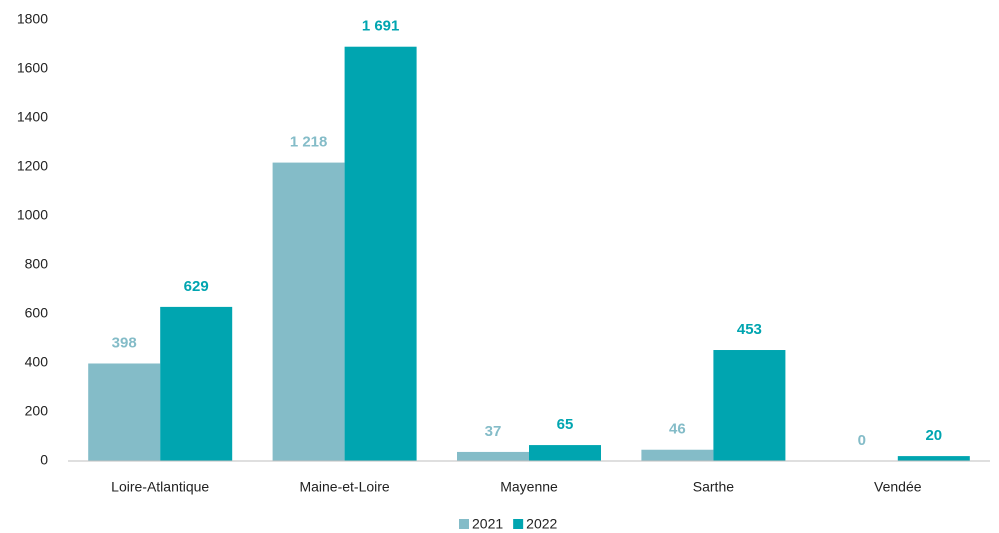  I want to click on data-label: 65, so click(565, 424).